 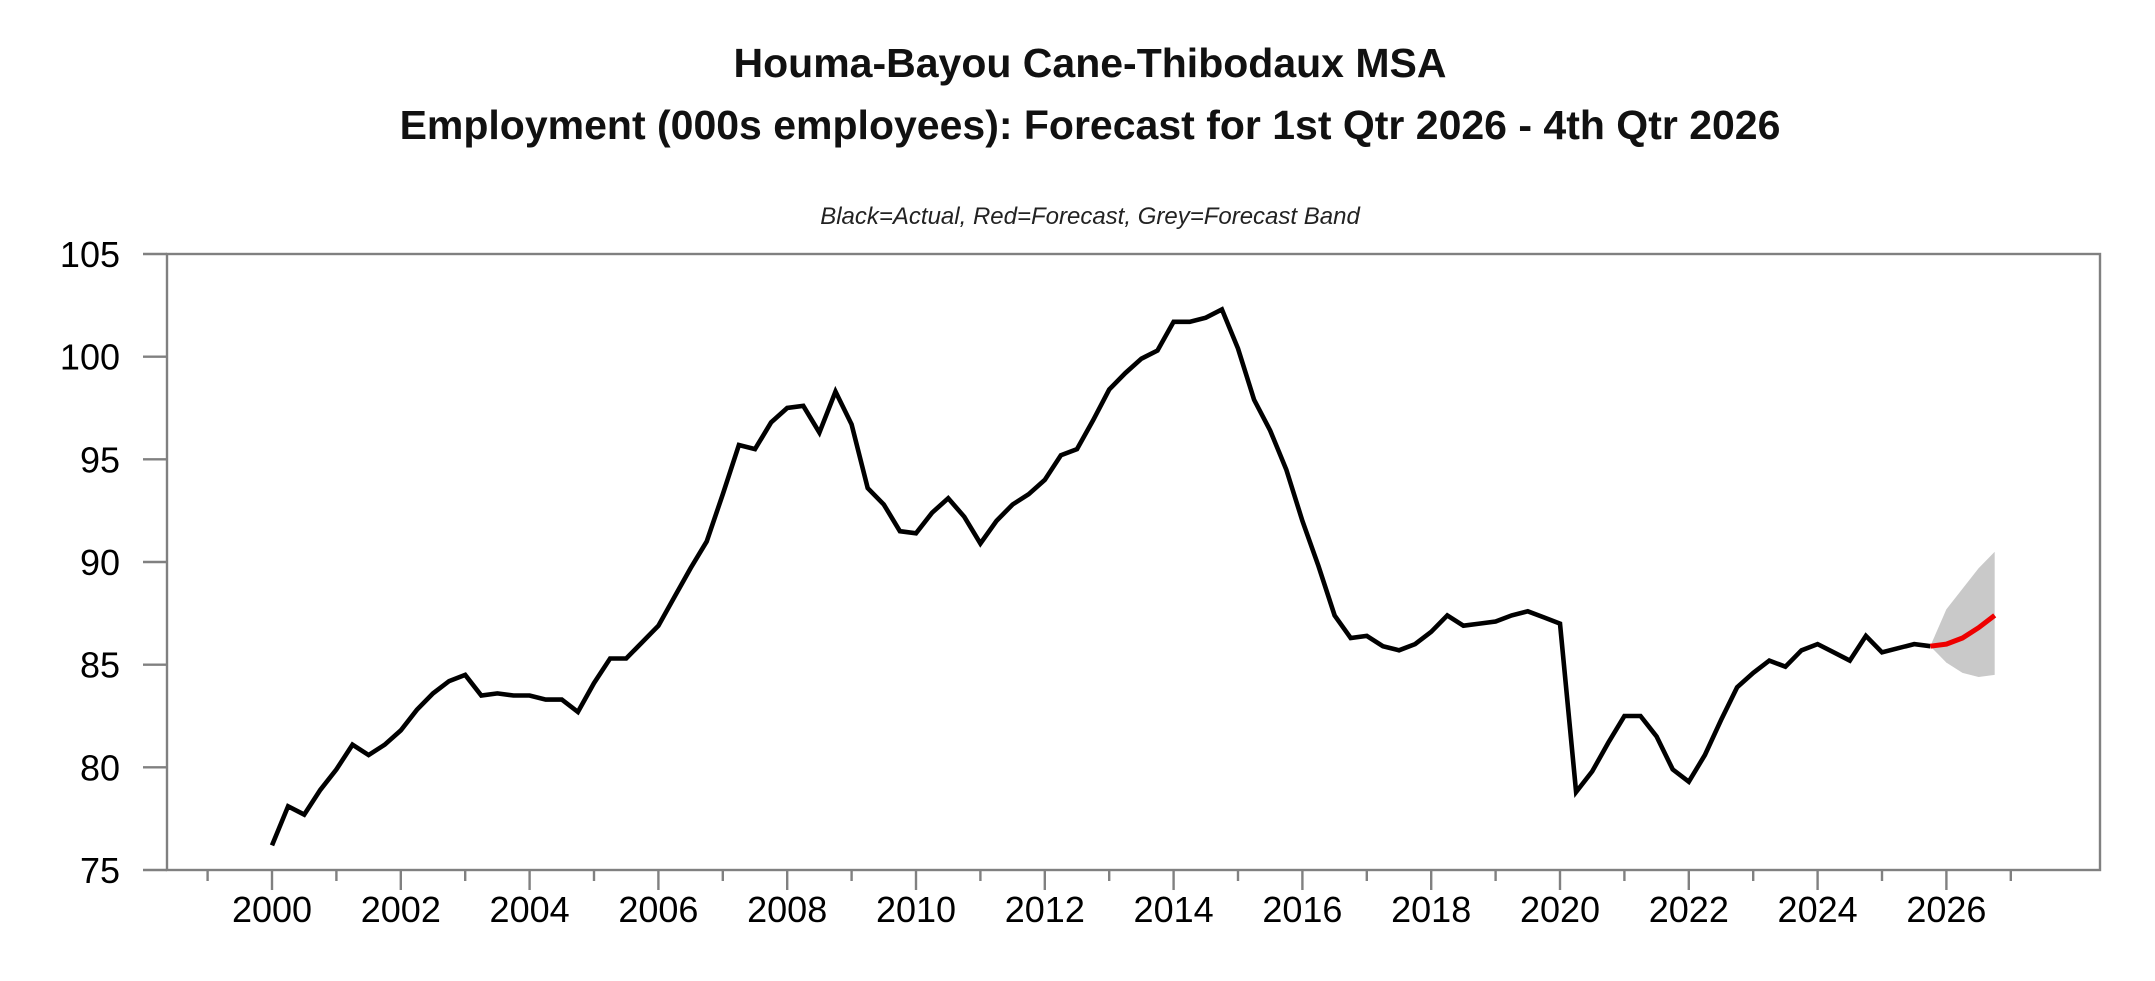 What do you see at coordinates (90, 254) in the screenshot?
I see `y-axis-label: 105` at bounding box center [90, 254].